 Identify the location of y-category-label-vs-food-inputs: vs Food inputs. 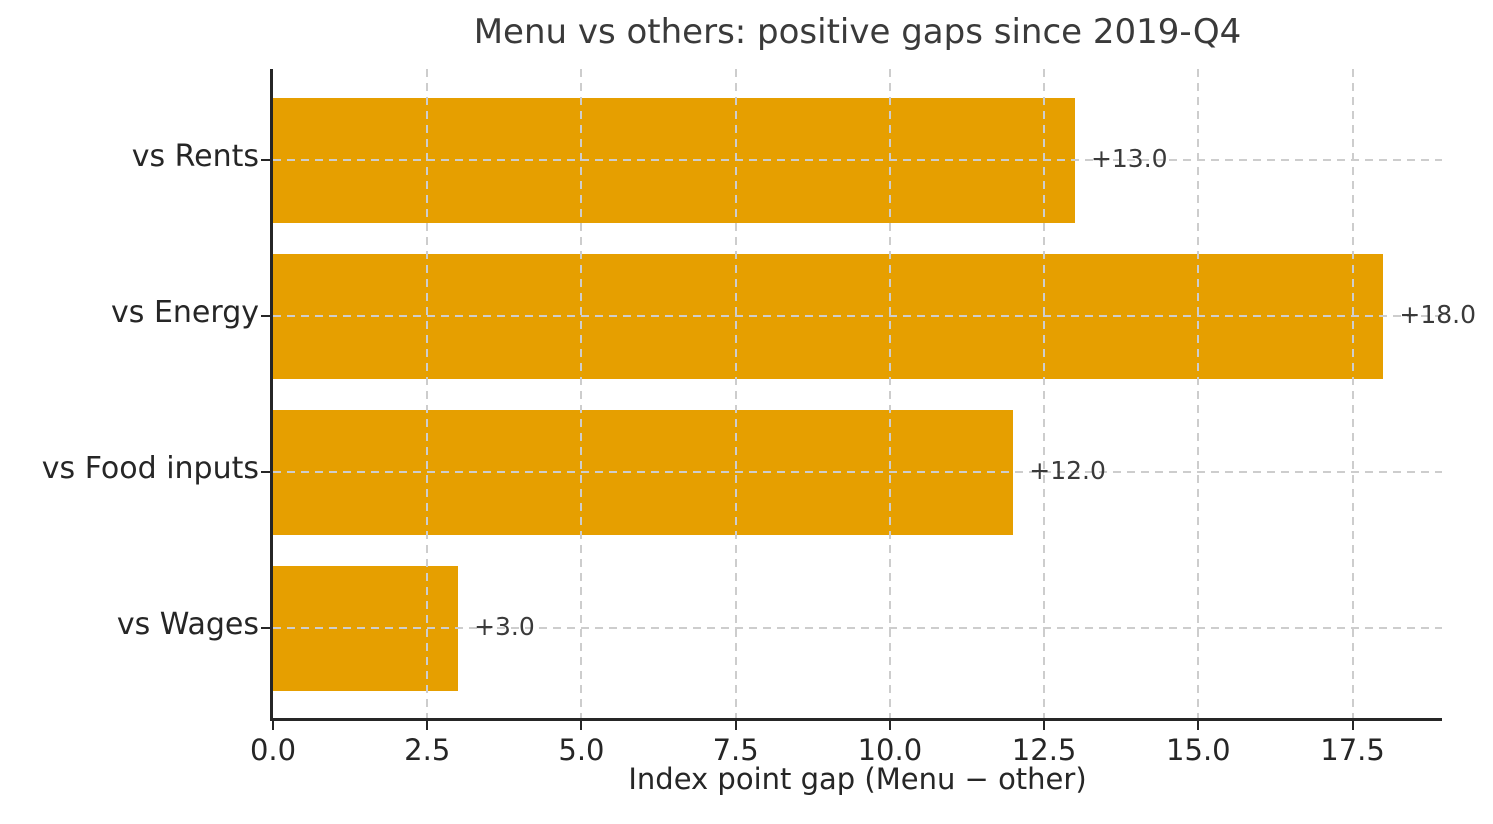
(150, 468).